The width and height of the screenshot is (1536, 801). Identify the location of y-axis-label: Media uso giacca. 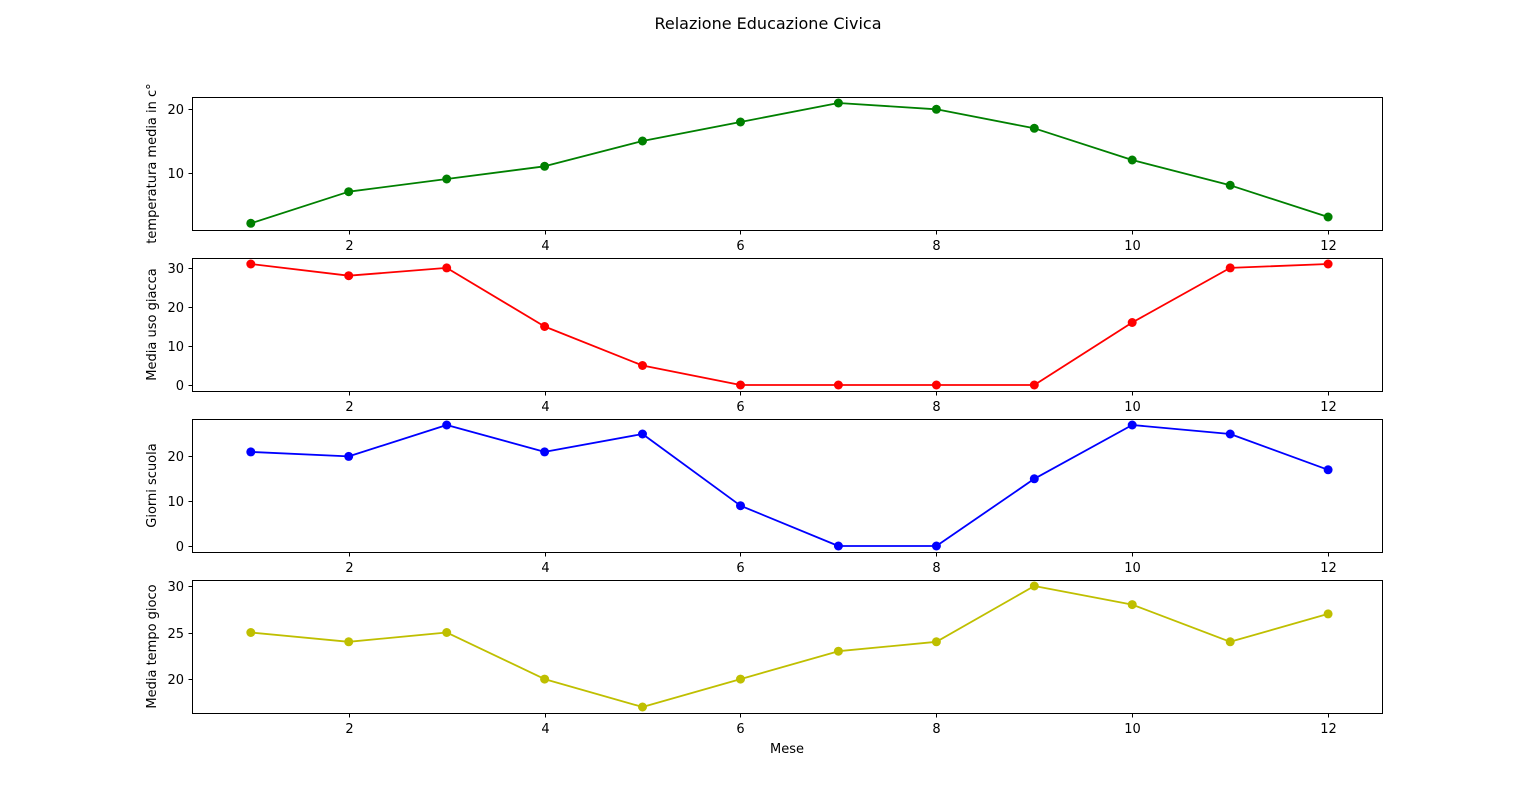
(152, 324).